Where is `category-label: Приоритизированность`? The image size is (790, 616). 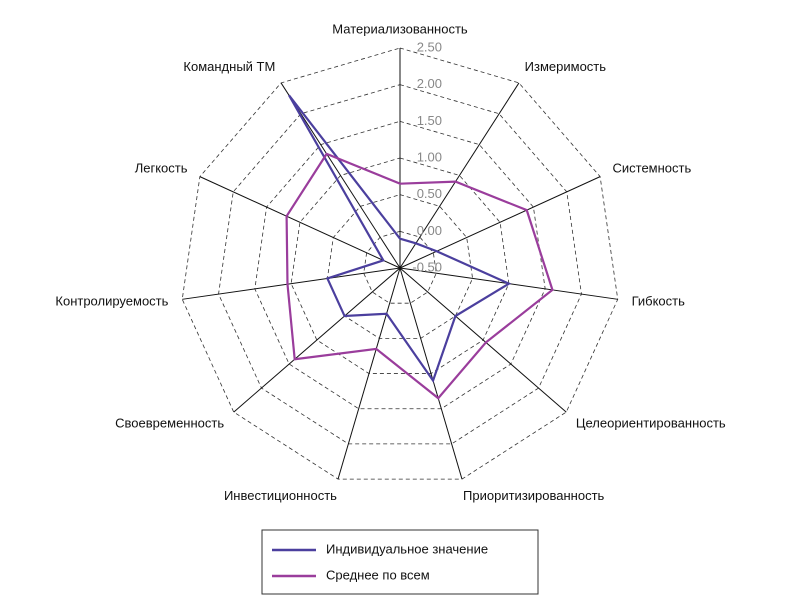
category-label: Приоритизированность is located at coordinates (533, 495).